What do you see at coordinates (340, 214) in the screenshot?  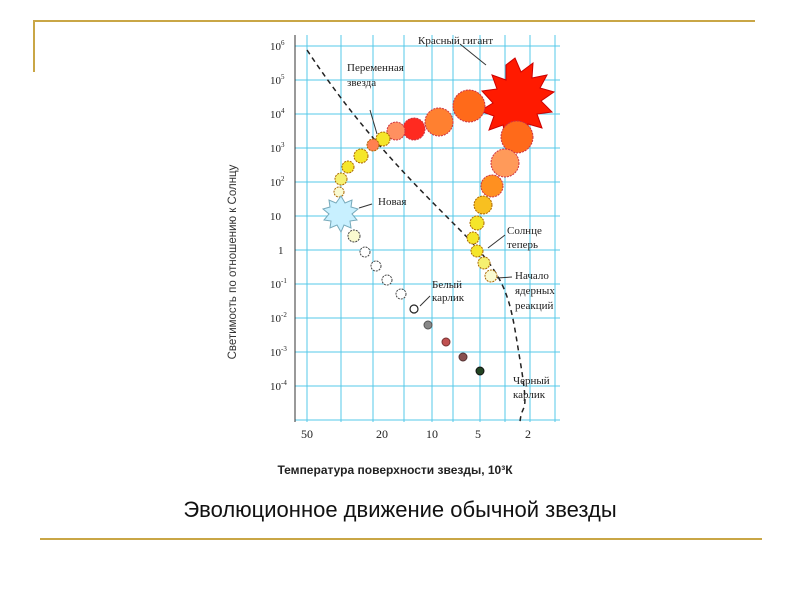 I see `nova-star` at bounding box center [340, 214].